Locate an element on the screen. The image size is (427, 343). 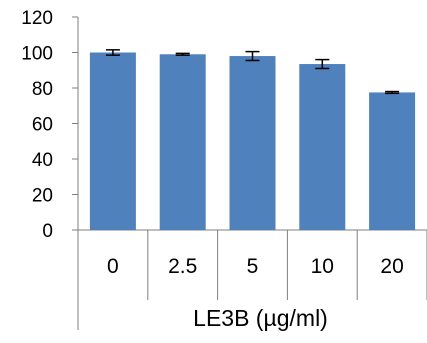
x-axis-label: LE3B (µg/ml) is located at coordinates (260, 318).